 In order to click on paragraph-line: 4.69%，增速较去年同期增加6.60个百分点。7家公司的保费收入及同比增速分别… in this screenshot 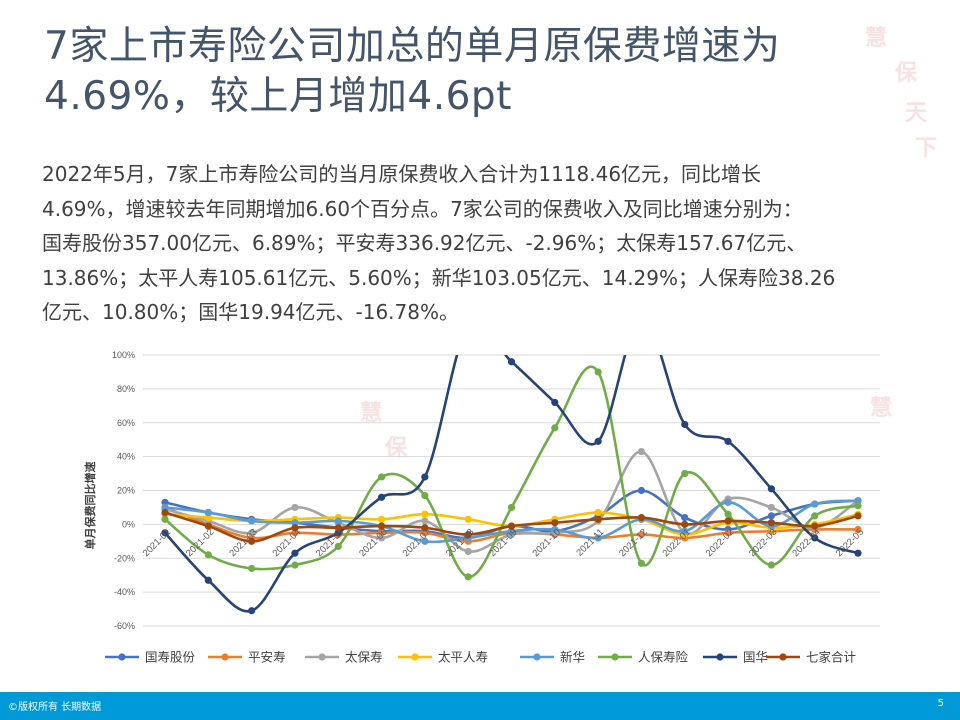, I will do `click(422, 208)`.